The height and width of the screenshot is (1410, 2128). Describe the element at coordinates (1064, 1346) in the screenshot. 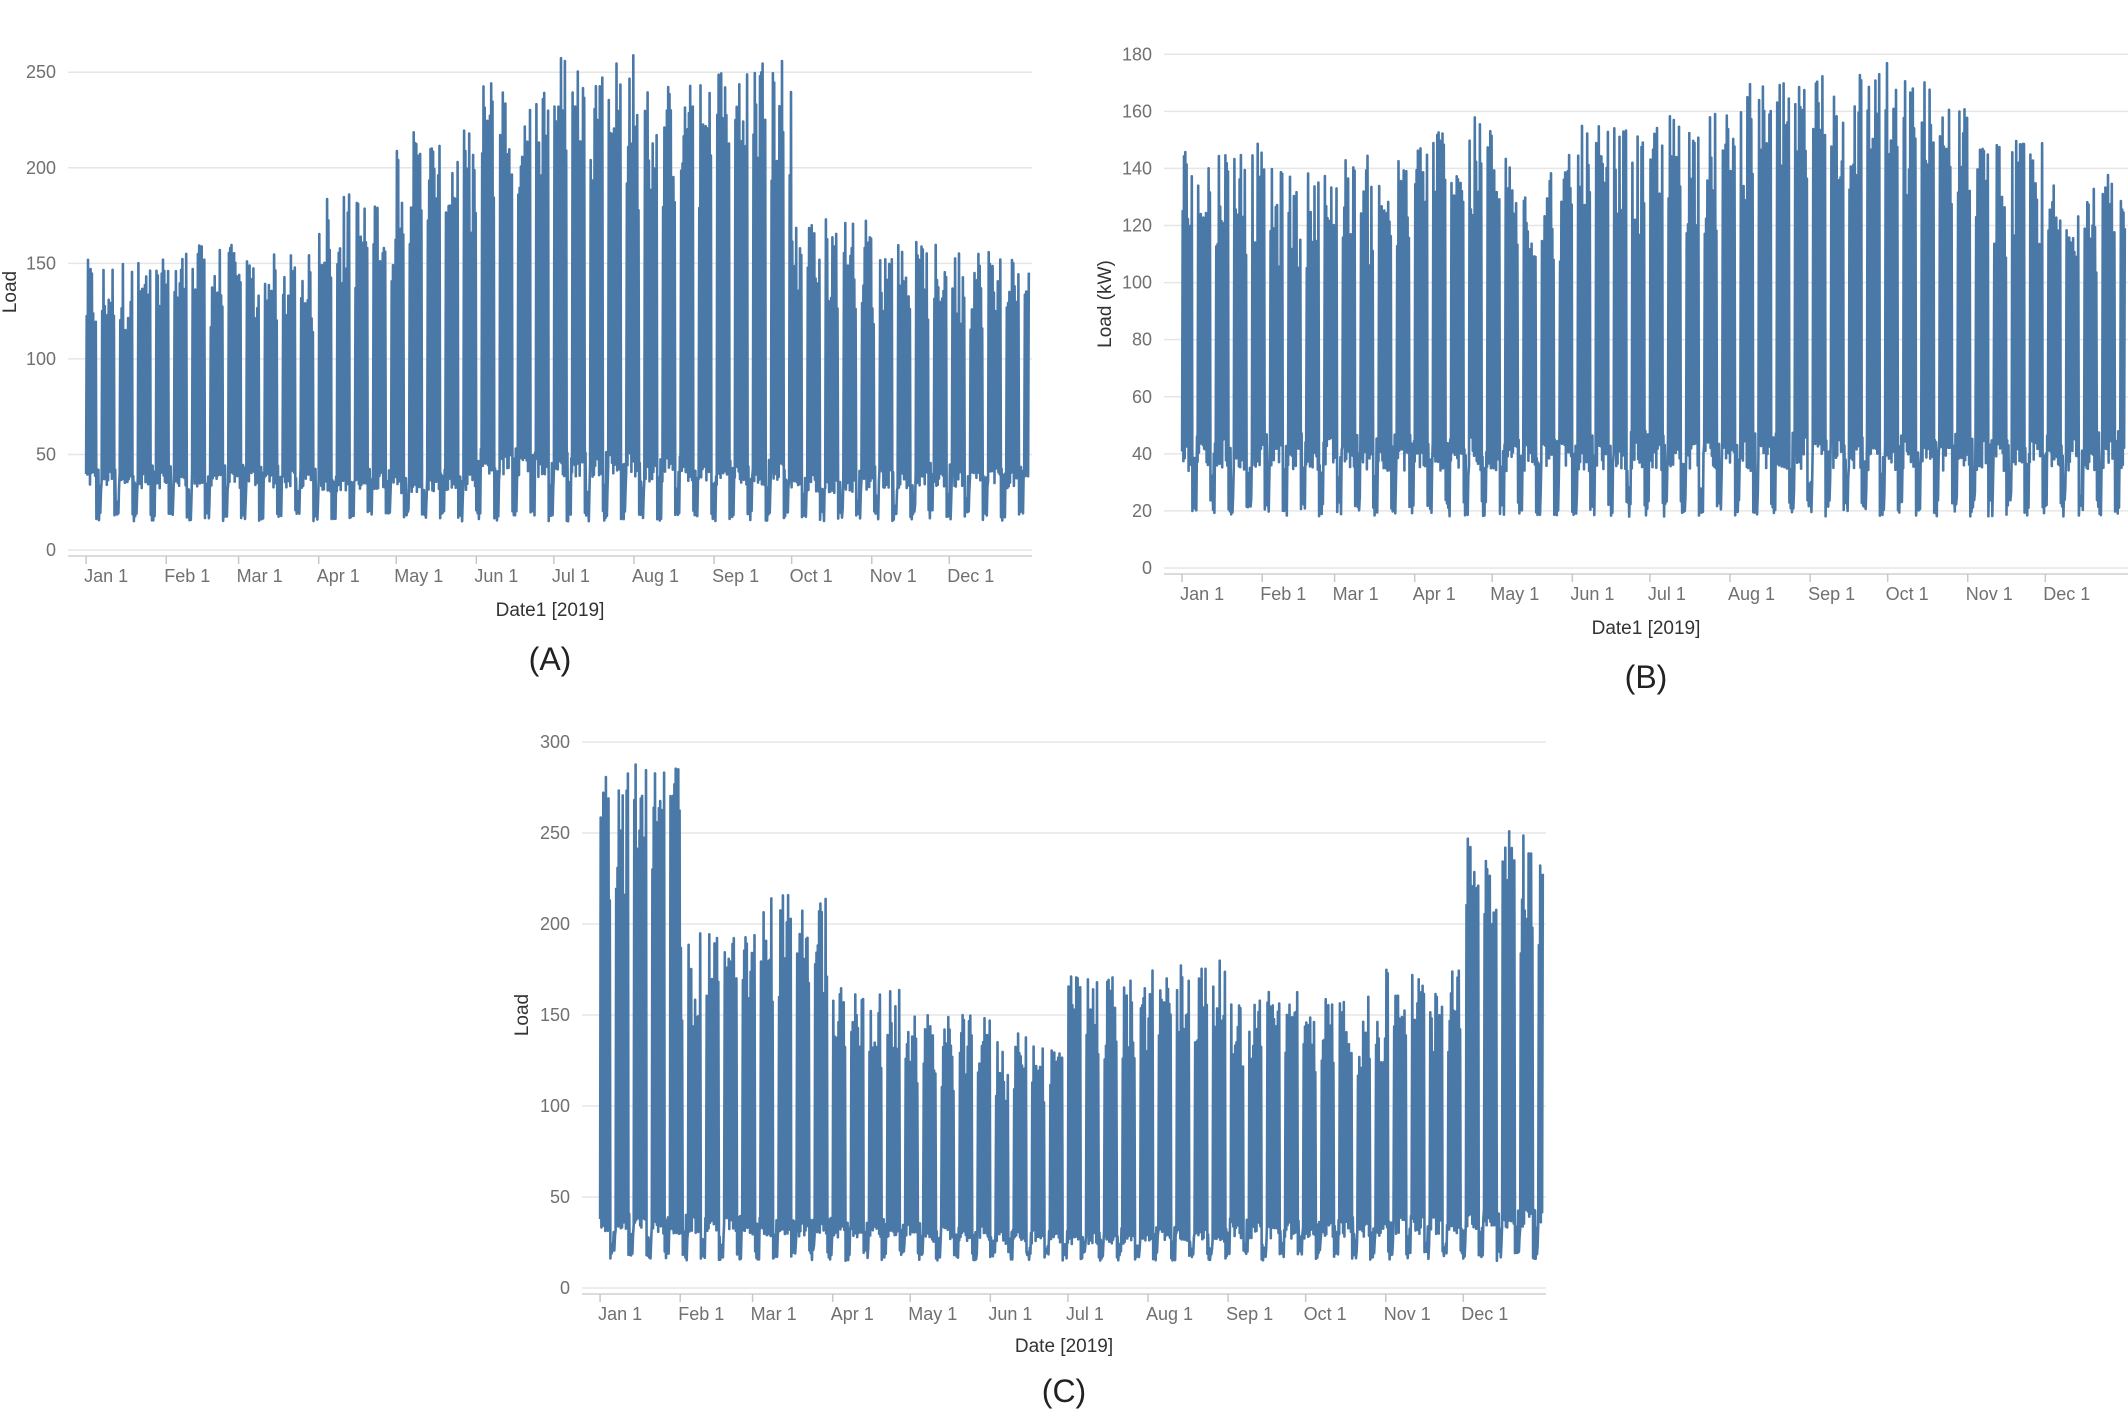

I see `x-axis-title: Date [2019]` at that location.